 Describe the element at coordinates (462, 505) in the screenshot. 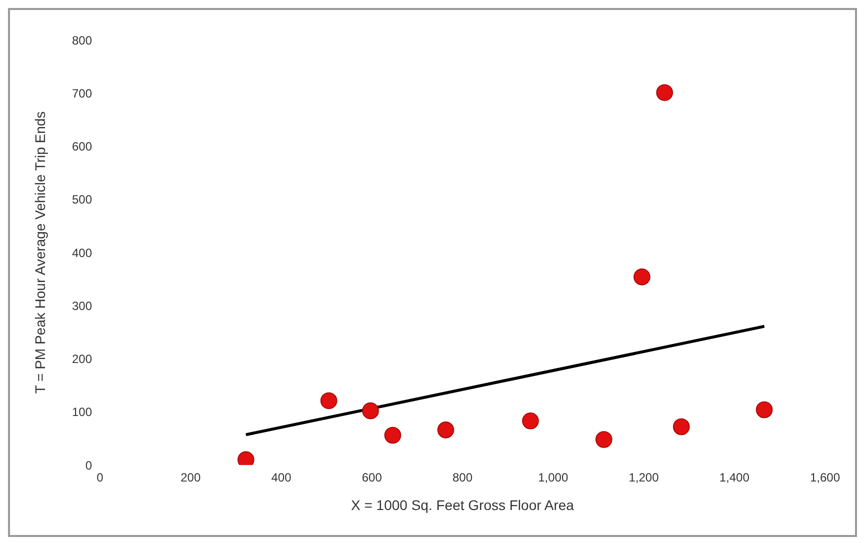

I see `x-axis-title: X = 1000 Sq. Feet Gross Floor Area` at that location.